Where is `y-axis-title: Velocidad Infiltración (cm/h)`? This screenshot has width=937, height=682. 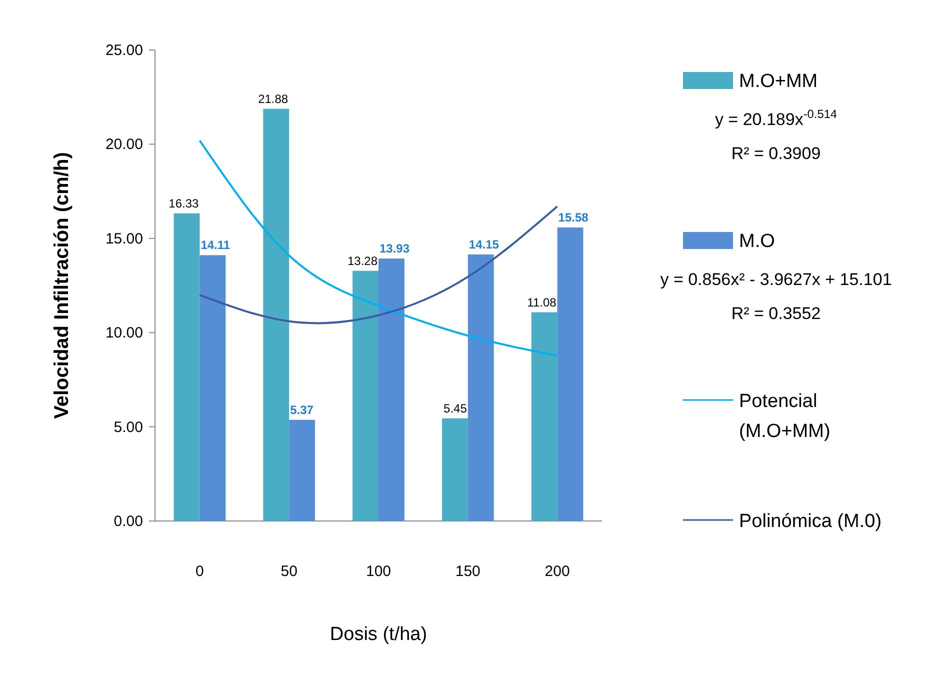 y-axis-title: Velocidad Infiltración (cm/h) is located at coordinates (62, 285).